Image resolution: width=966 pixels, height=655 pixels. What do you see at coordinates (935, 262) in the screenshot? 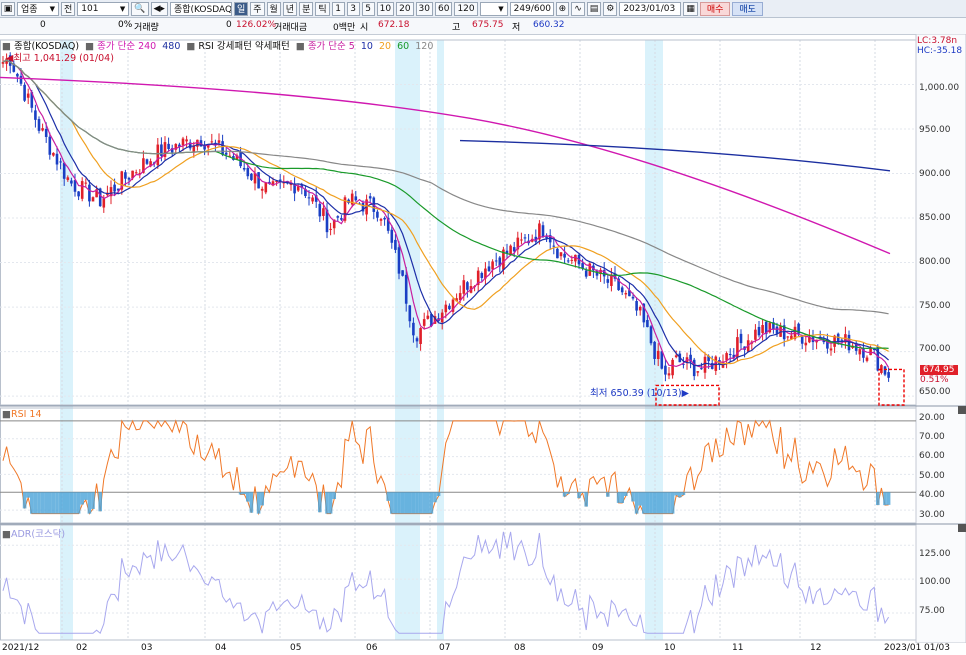
I see `y-tick: 800.00` at bounding box center [935, 262].